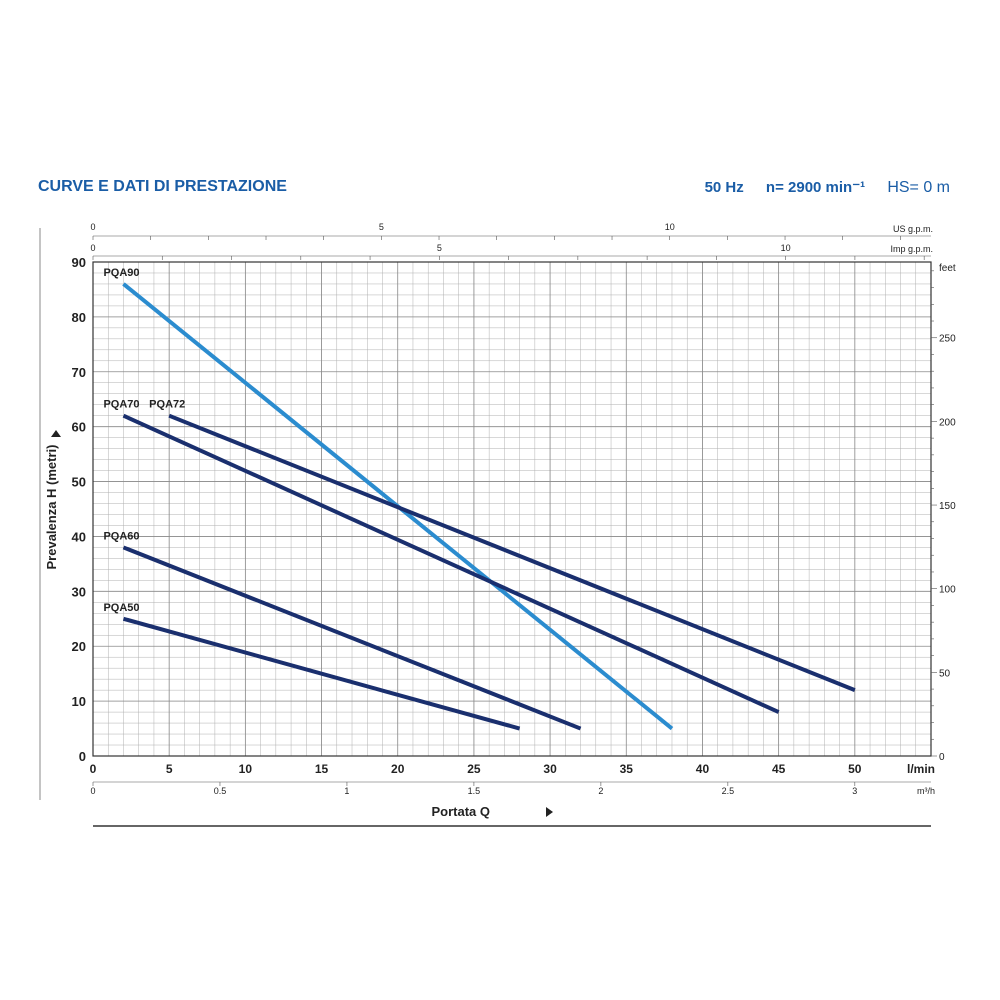 The width and height of the screenshot is (1000, 1000). What do you see at coordinates (947, 339) in the screenshot?
I see `feet-tick-label: 250` at bounding box center [947, 339].